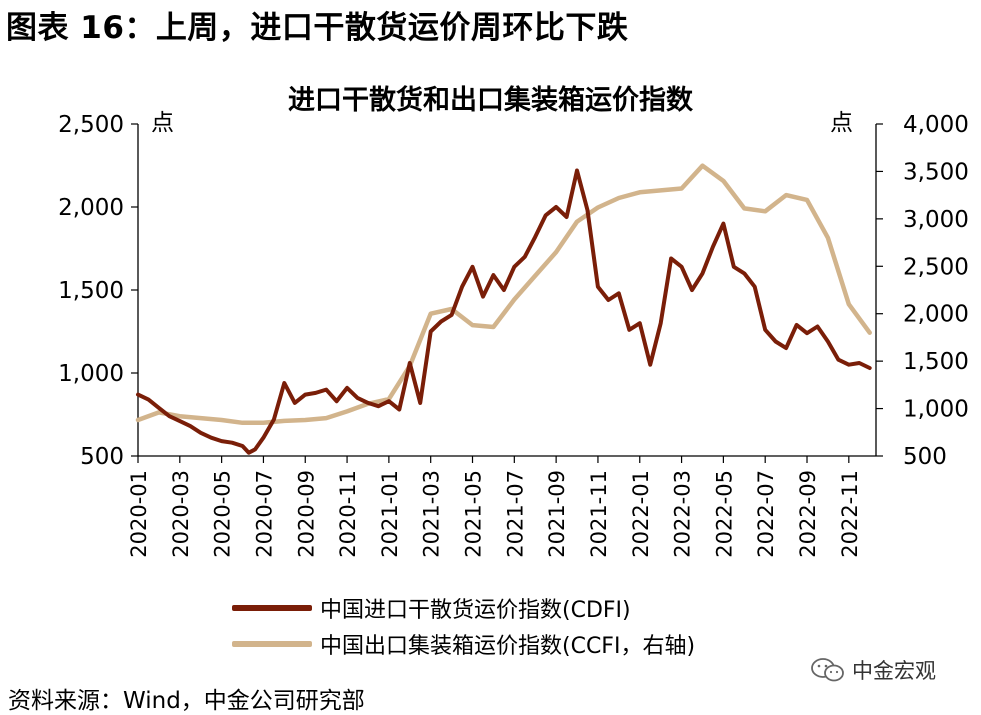  Describe the element at coordinates (91, 125) in the screenshot. I see `left-tick-label: 2,500` at that location.